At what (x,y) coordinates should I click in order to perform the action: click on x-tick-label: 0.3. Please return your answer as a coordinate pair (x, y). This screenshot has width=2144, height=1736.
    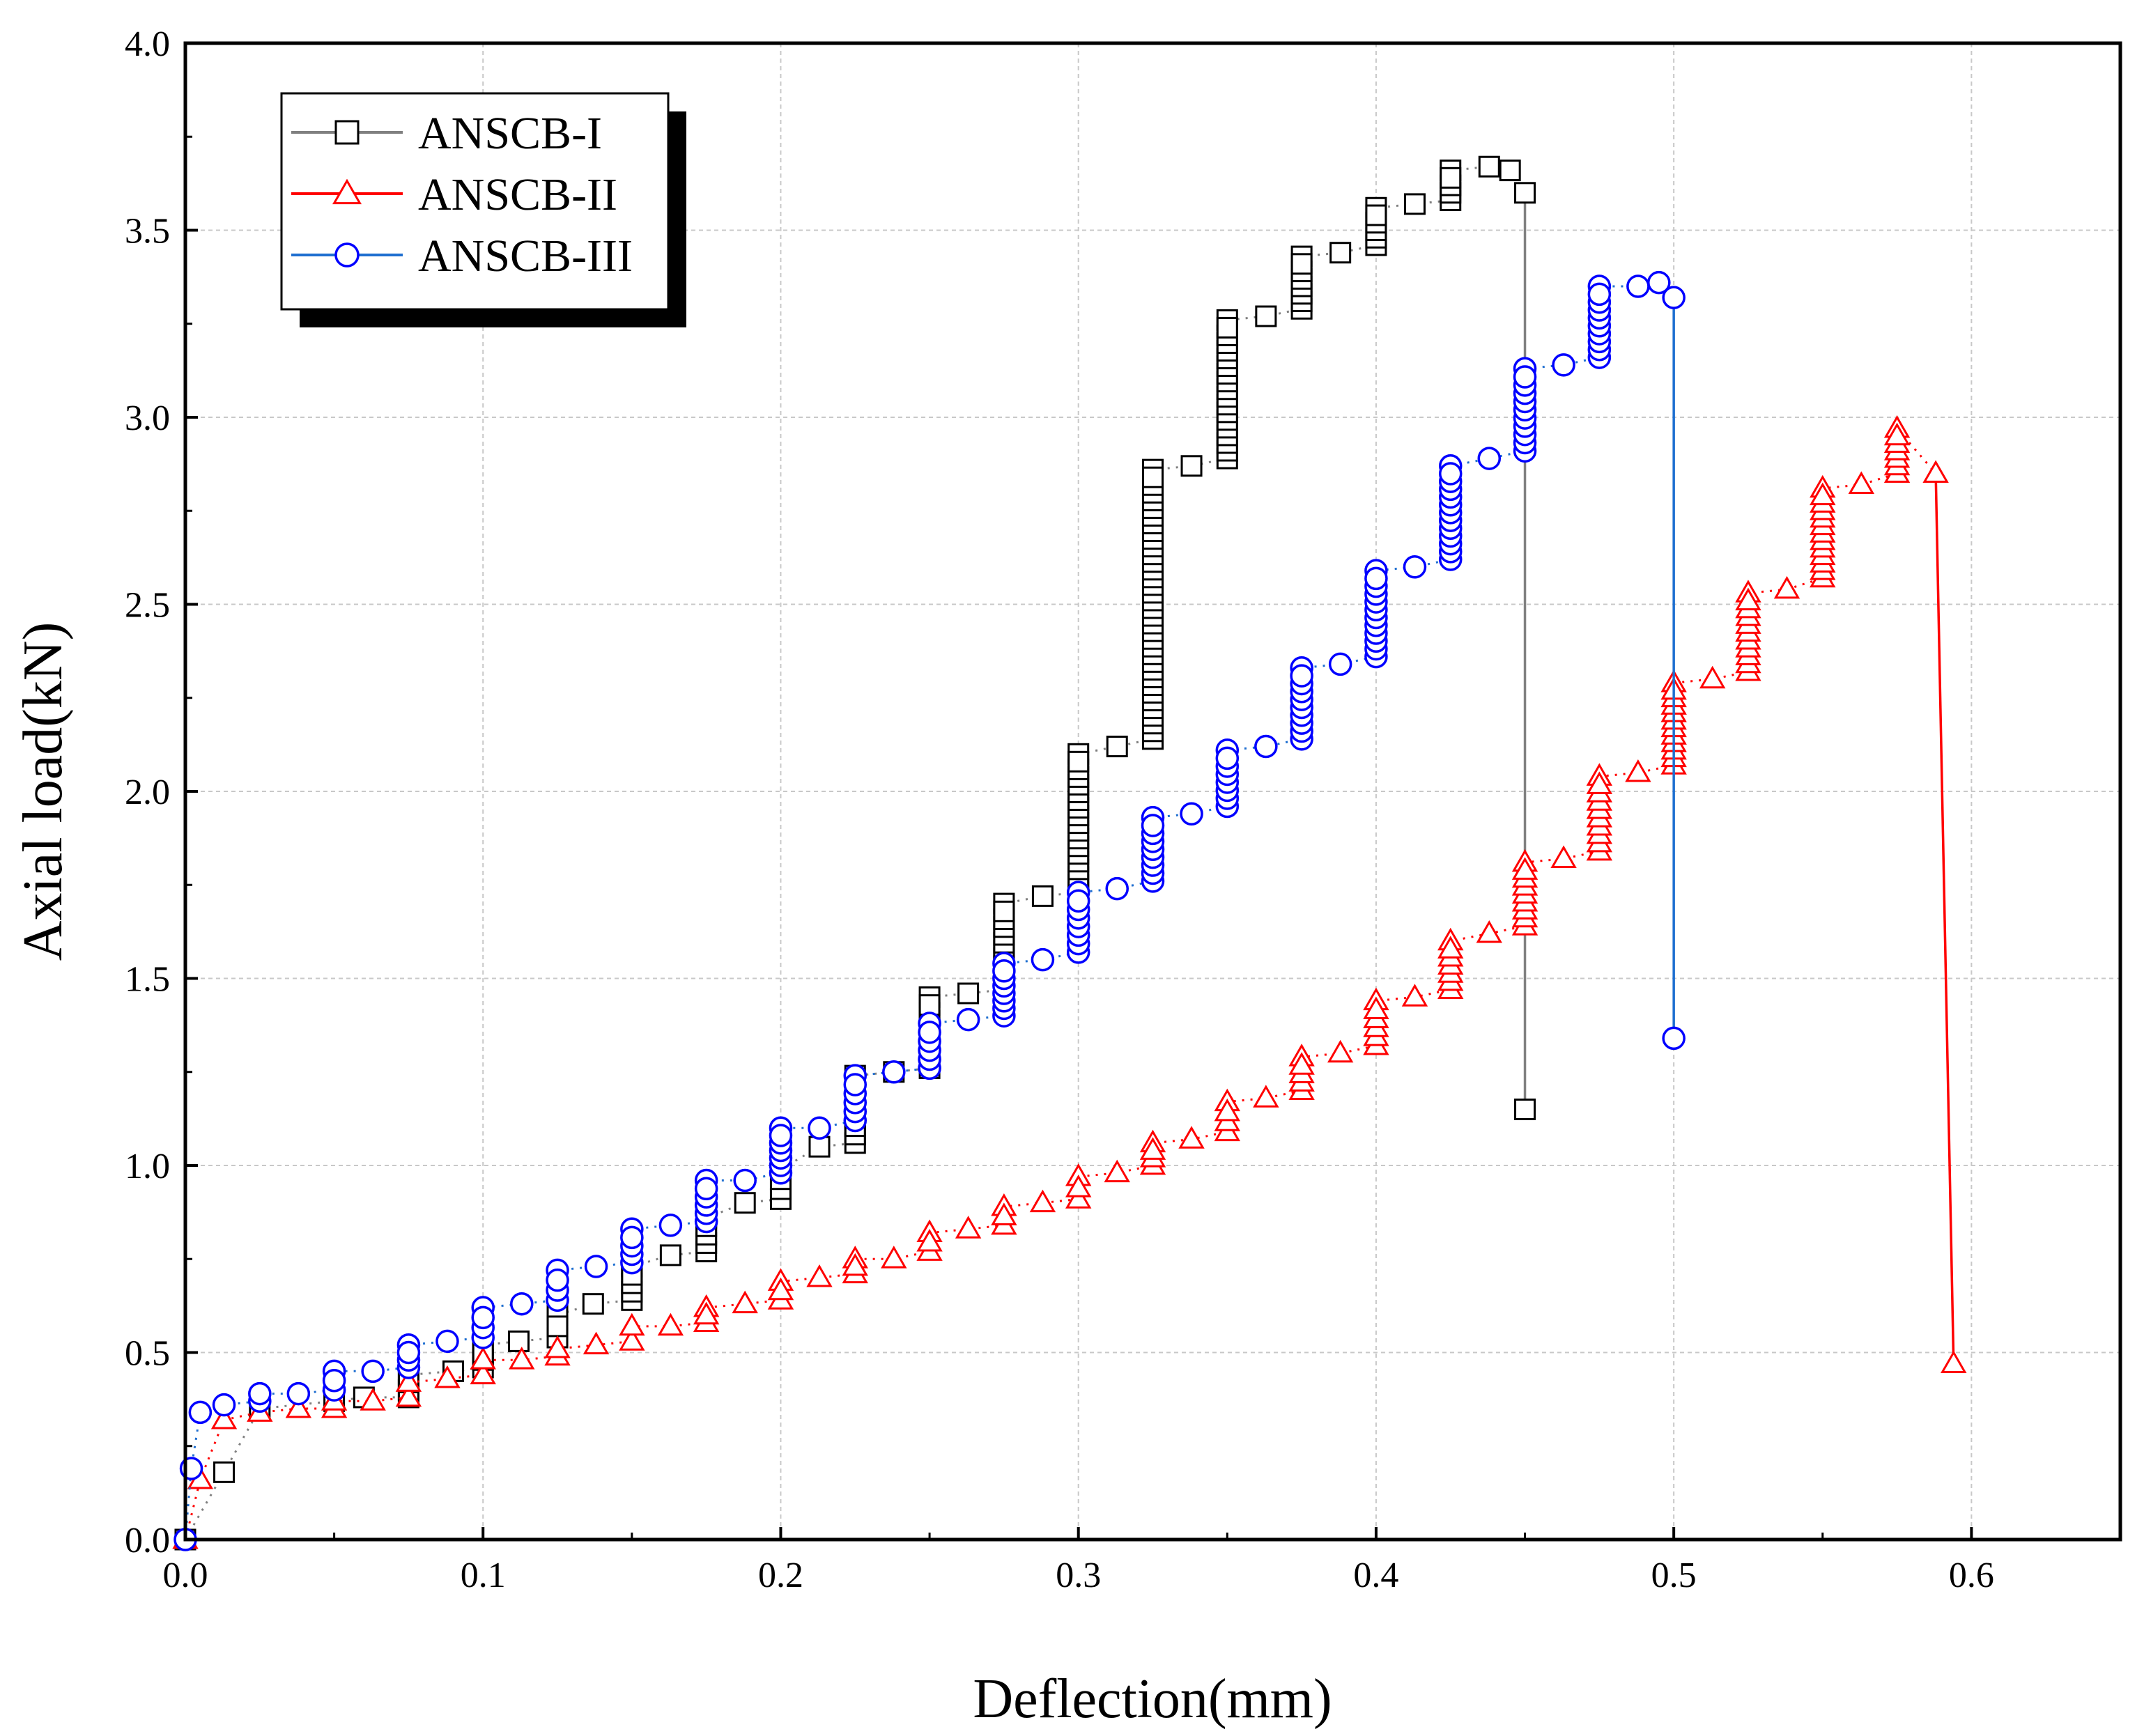
    Looking at the image, I should click on (1078, 1576).